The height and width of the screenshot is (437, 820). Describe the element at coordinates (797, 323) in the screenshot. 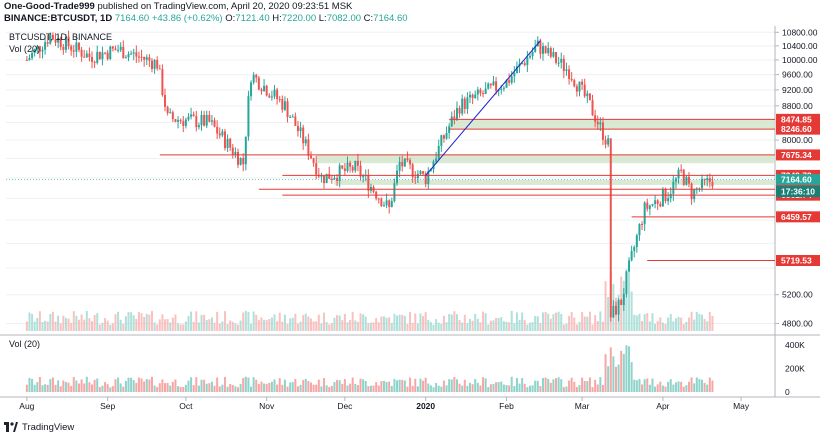

I see `price-tick-label: 4800.00` at that location.